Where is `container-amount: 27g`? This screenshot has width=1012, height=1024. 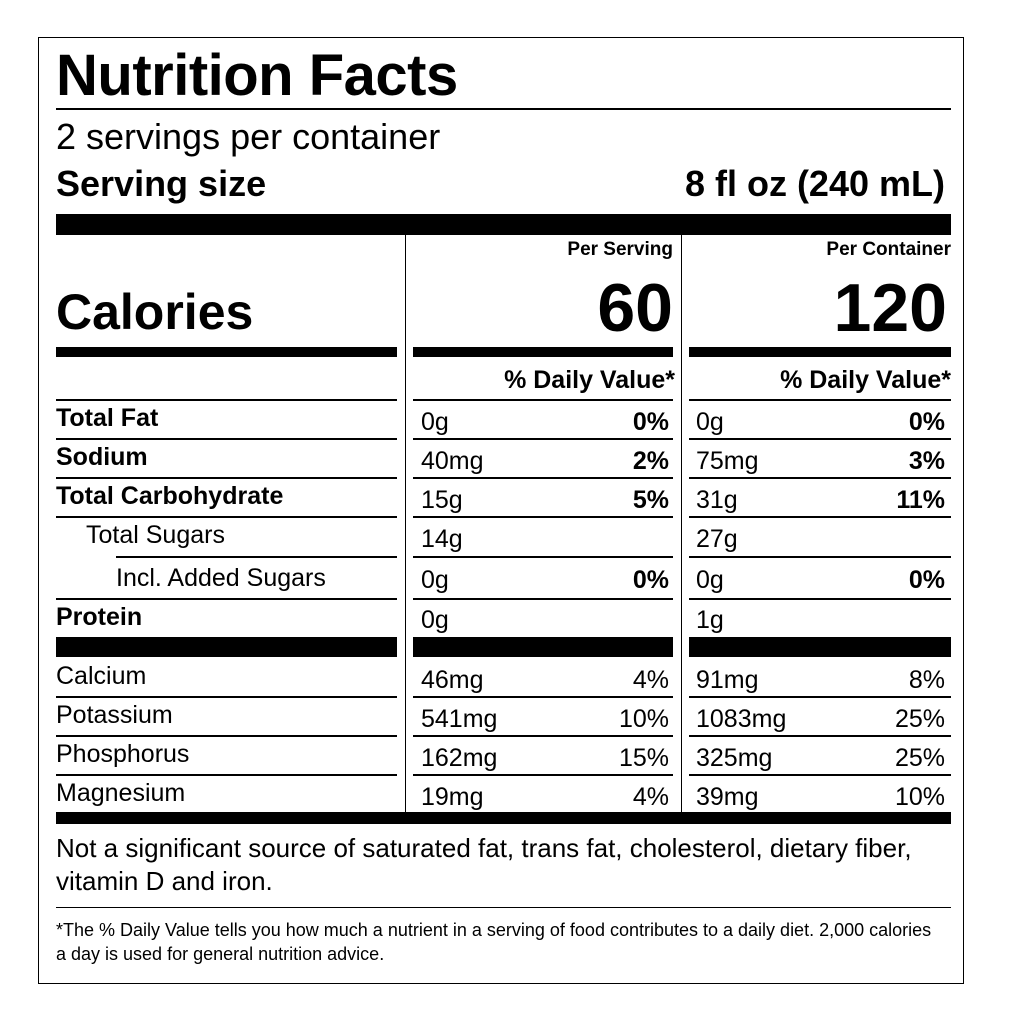
container-amount: 27g is located at coordinates (717, 539).